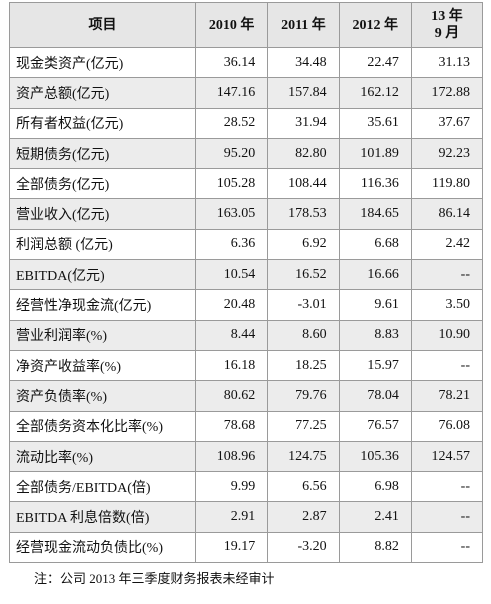  Describe the element at coordinates (246, 244) in the screenshot. I see `table-row: 利润总额 (亿元) 6.36 6.92 6.68 2.42` at that location.